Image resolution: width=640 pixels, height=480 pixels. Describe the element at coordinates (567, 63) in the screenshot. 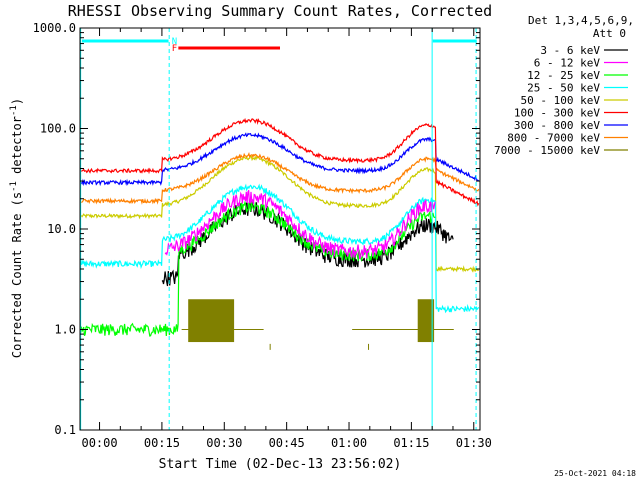

I see `legend-label-1: 6 - 12 keV` at that location.